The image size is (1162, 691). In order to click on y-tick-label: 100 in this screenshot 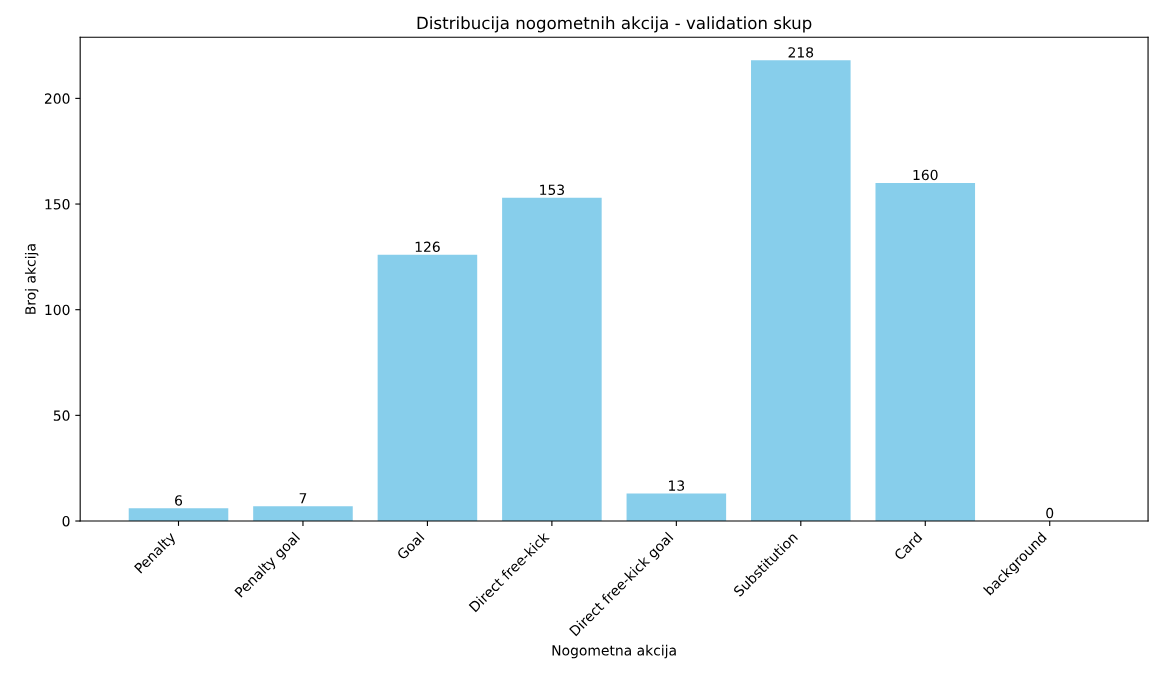, I will do `click(57, 310)`.